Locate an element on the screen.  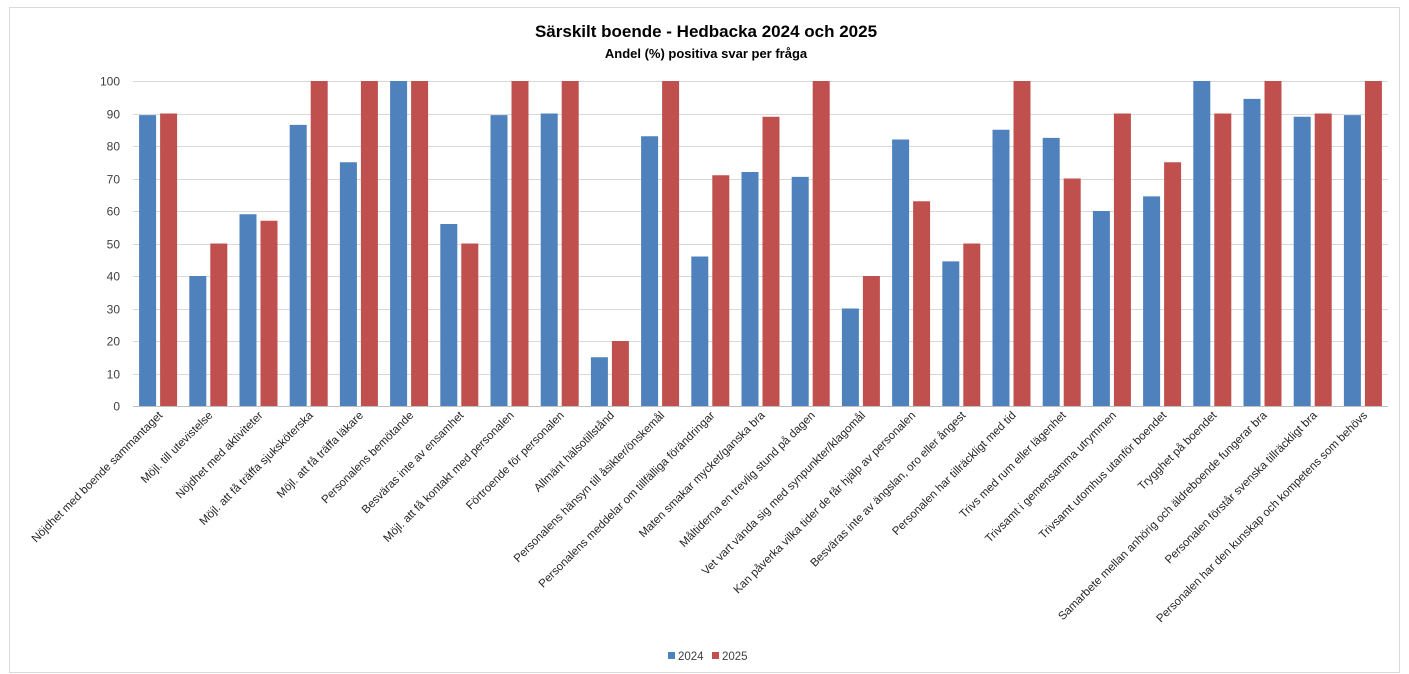
y-tick-label: 10 is located at coordinates (114, 375).